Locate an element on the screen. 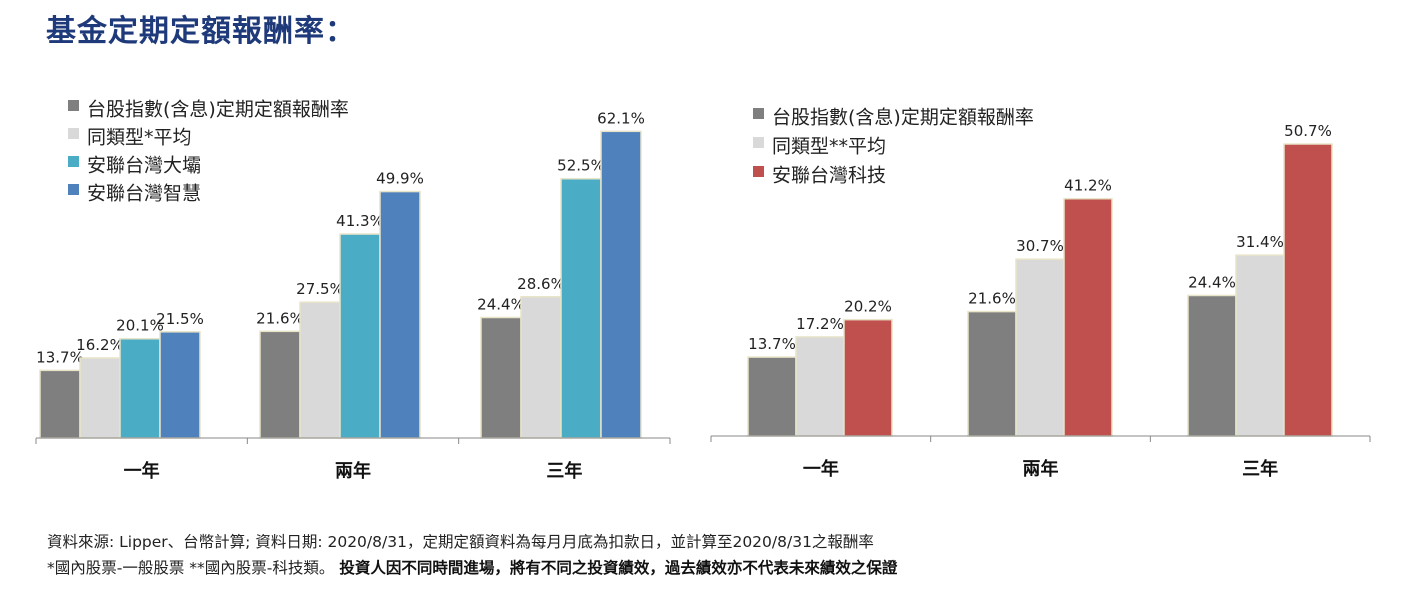  right-legend-label-1: 同類型**平均 is located at coordinates (829, 147).